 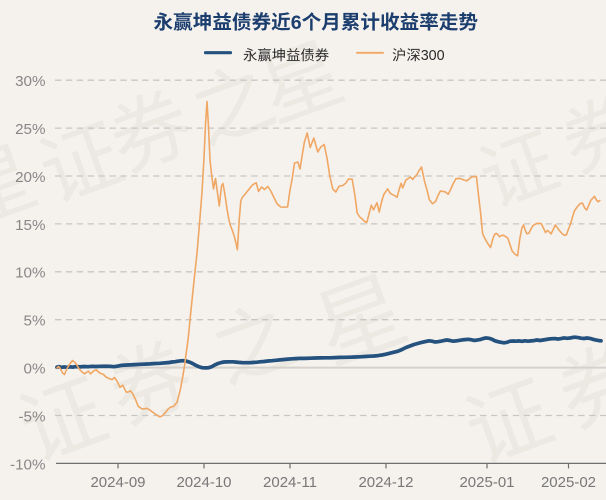 What do you see at coordinates (31, 416) in the screenshot?
I see `svg-text: -5%` at bounding box center [31, 416].